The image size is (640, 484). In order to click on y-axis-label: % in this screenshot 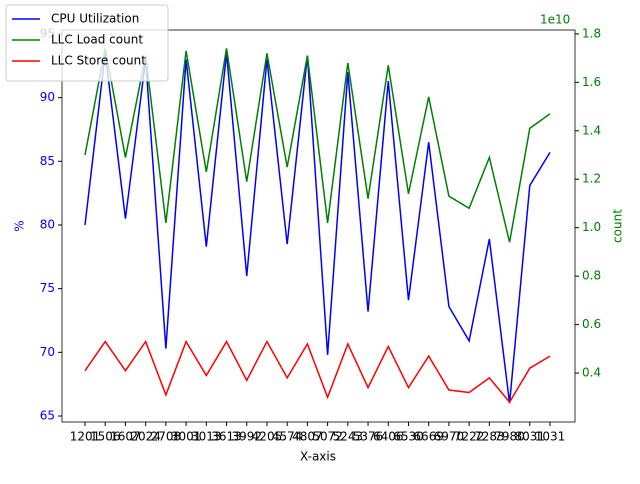, I will do `click(20, 225)`.